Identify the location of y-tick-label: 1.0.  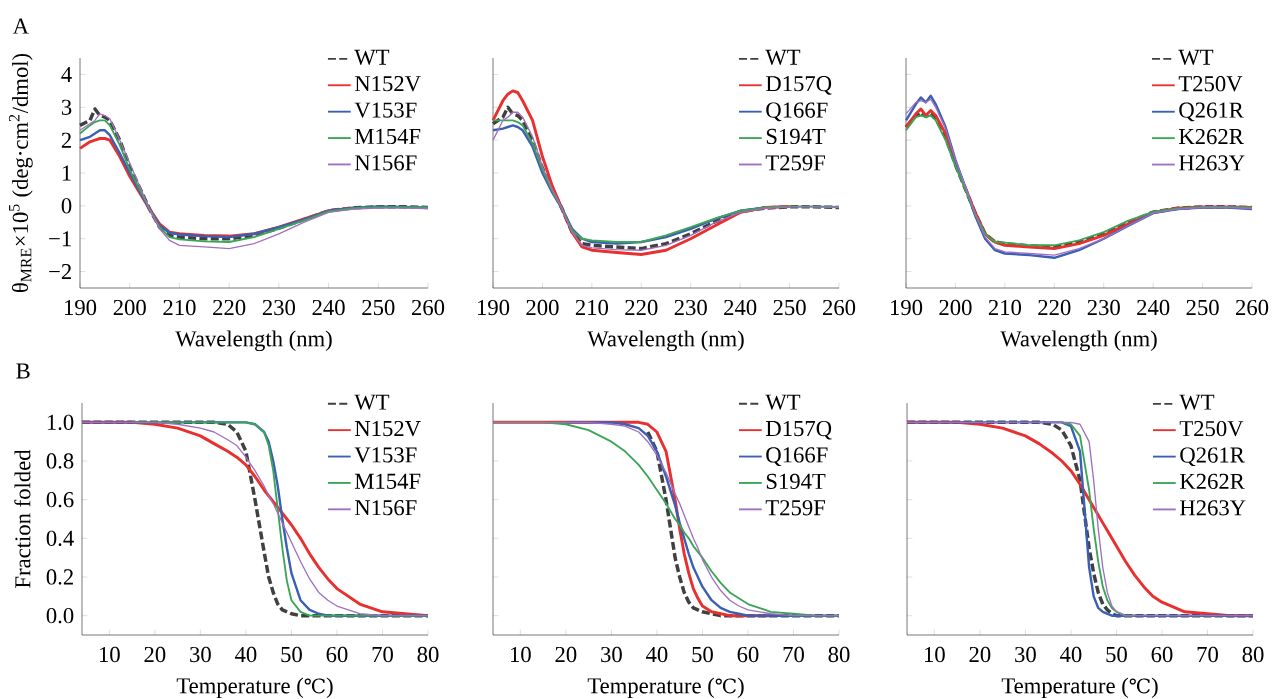
(60, 422).